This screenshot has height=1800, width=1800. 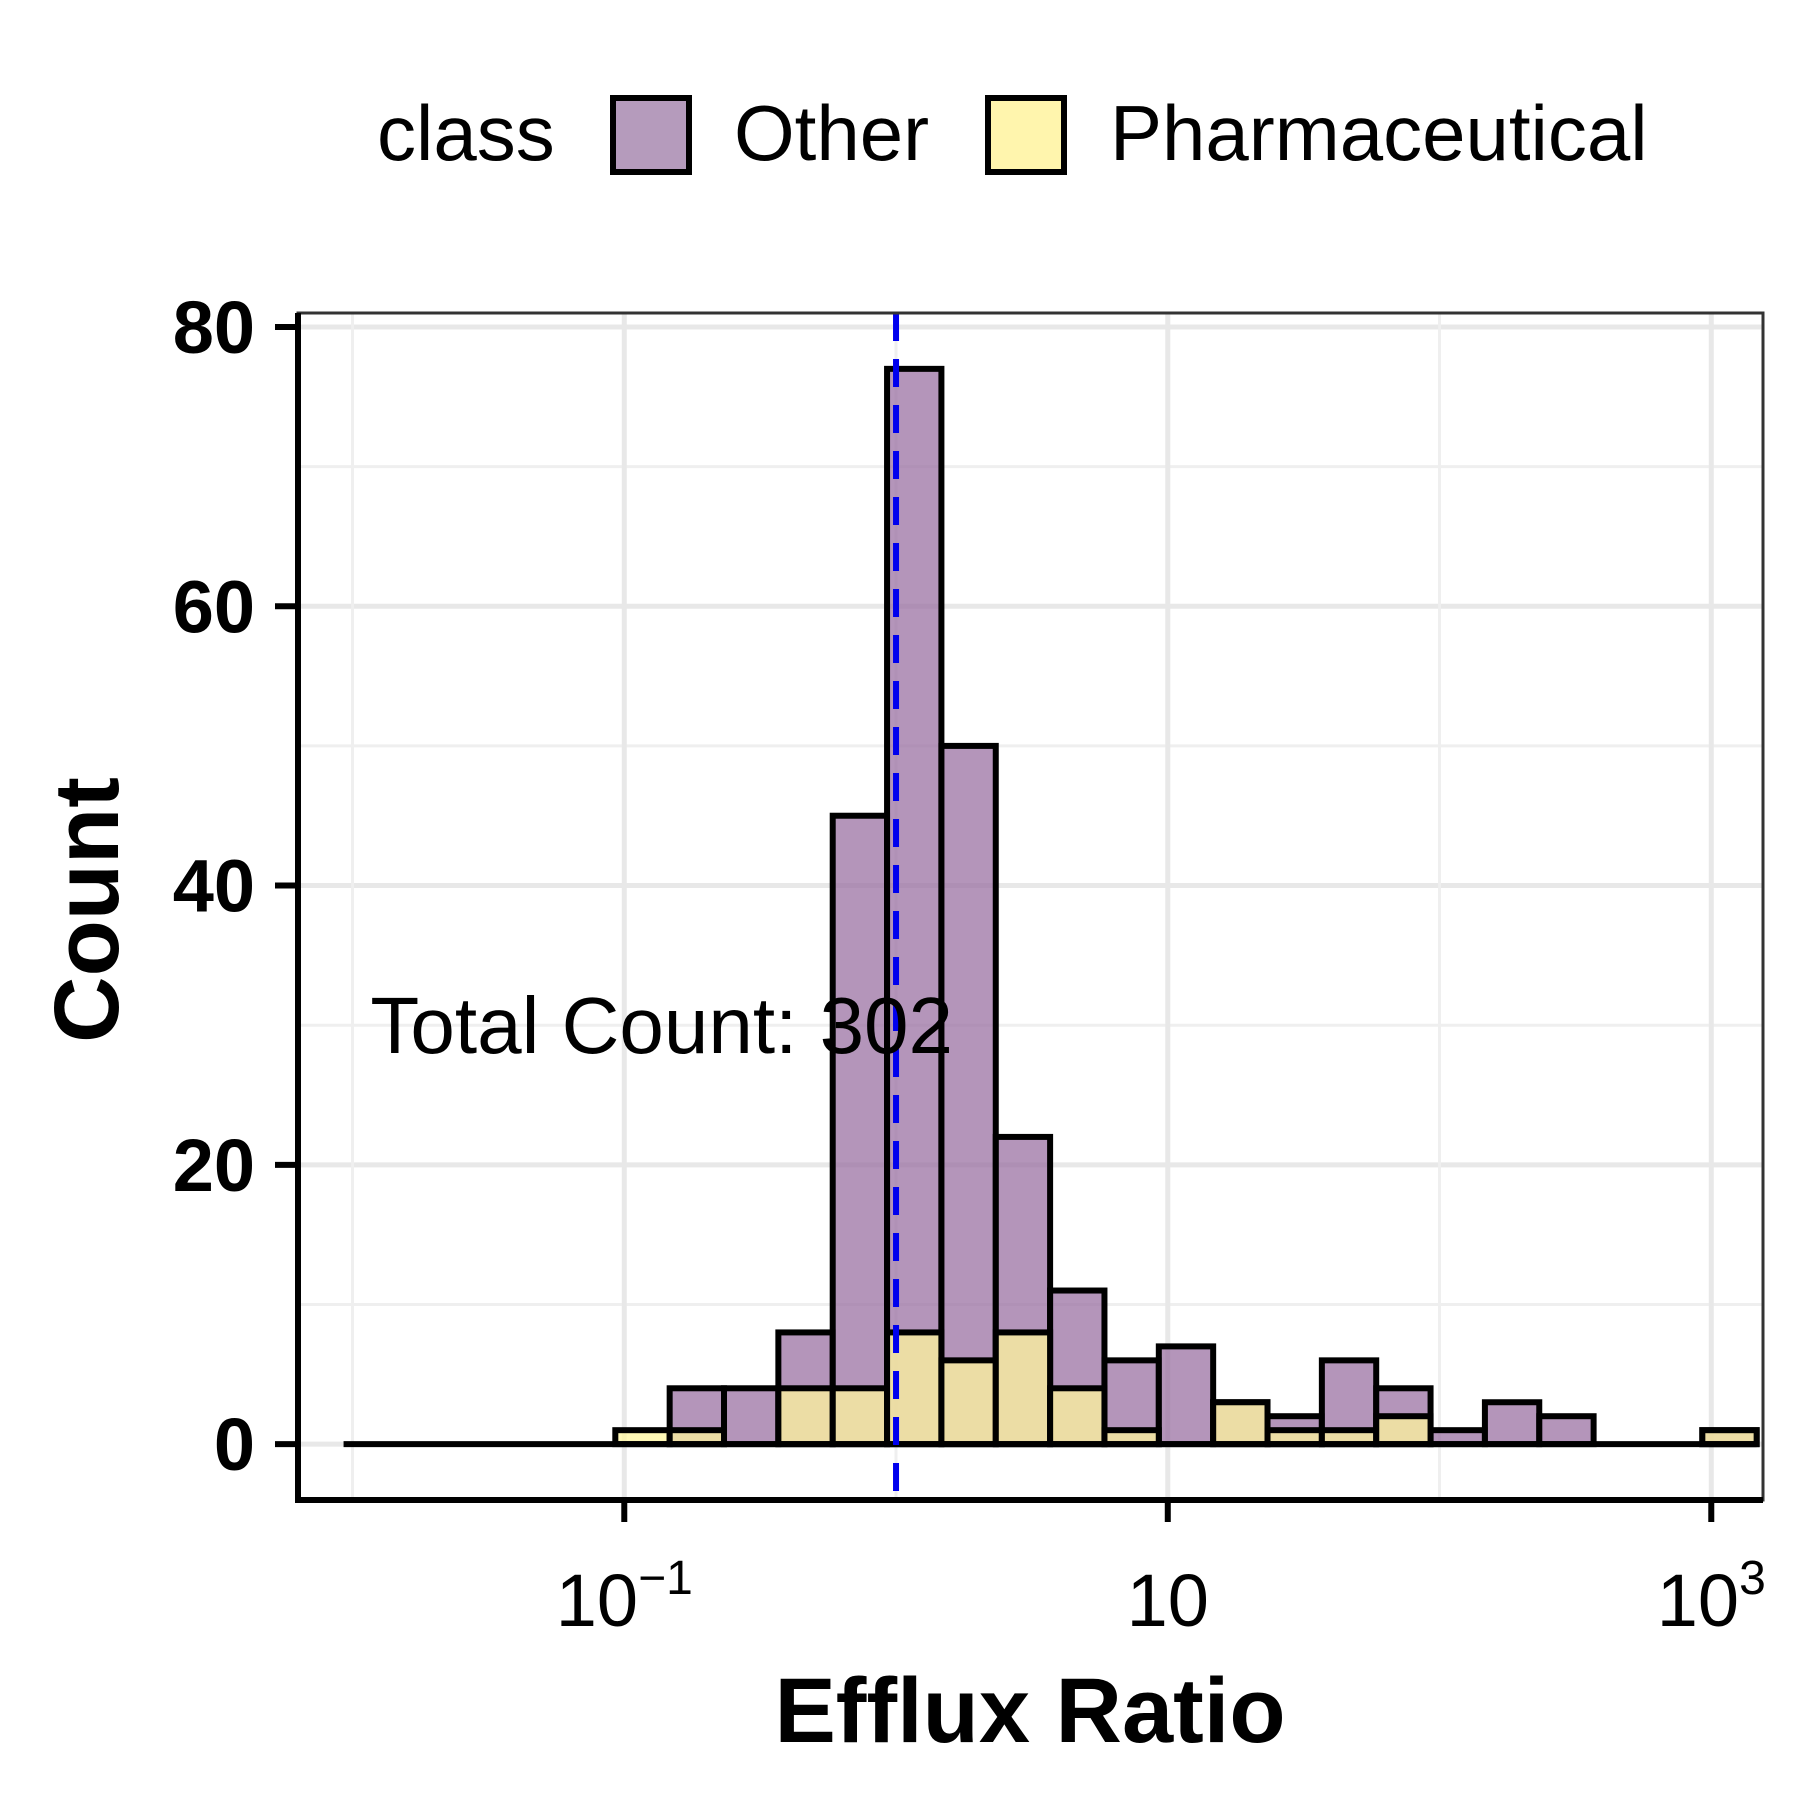 I want to click on y-tick-label: 40, so click(x=214, y=886).